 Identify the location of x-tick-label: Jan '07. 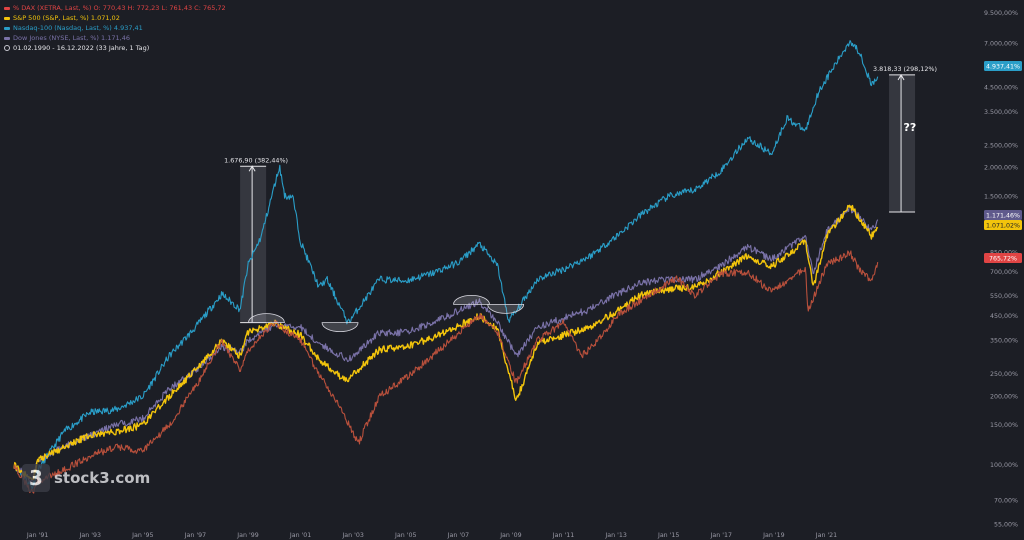
(458, 535).